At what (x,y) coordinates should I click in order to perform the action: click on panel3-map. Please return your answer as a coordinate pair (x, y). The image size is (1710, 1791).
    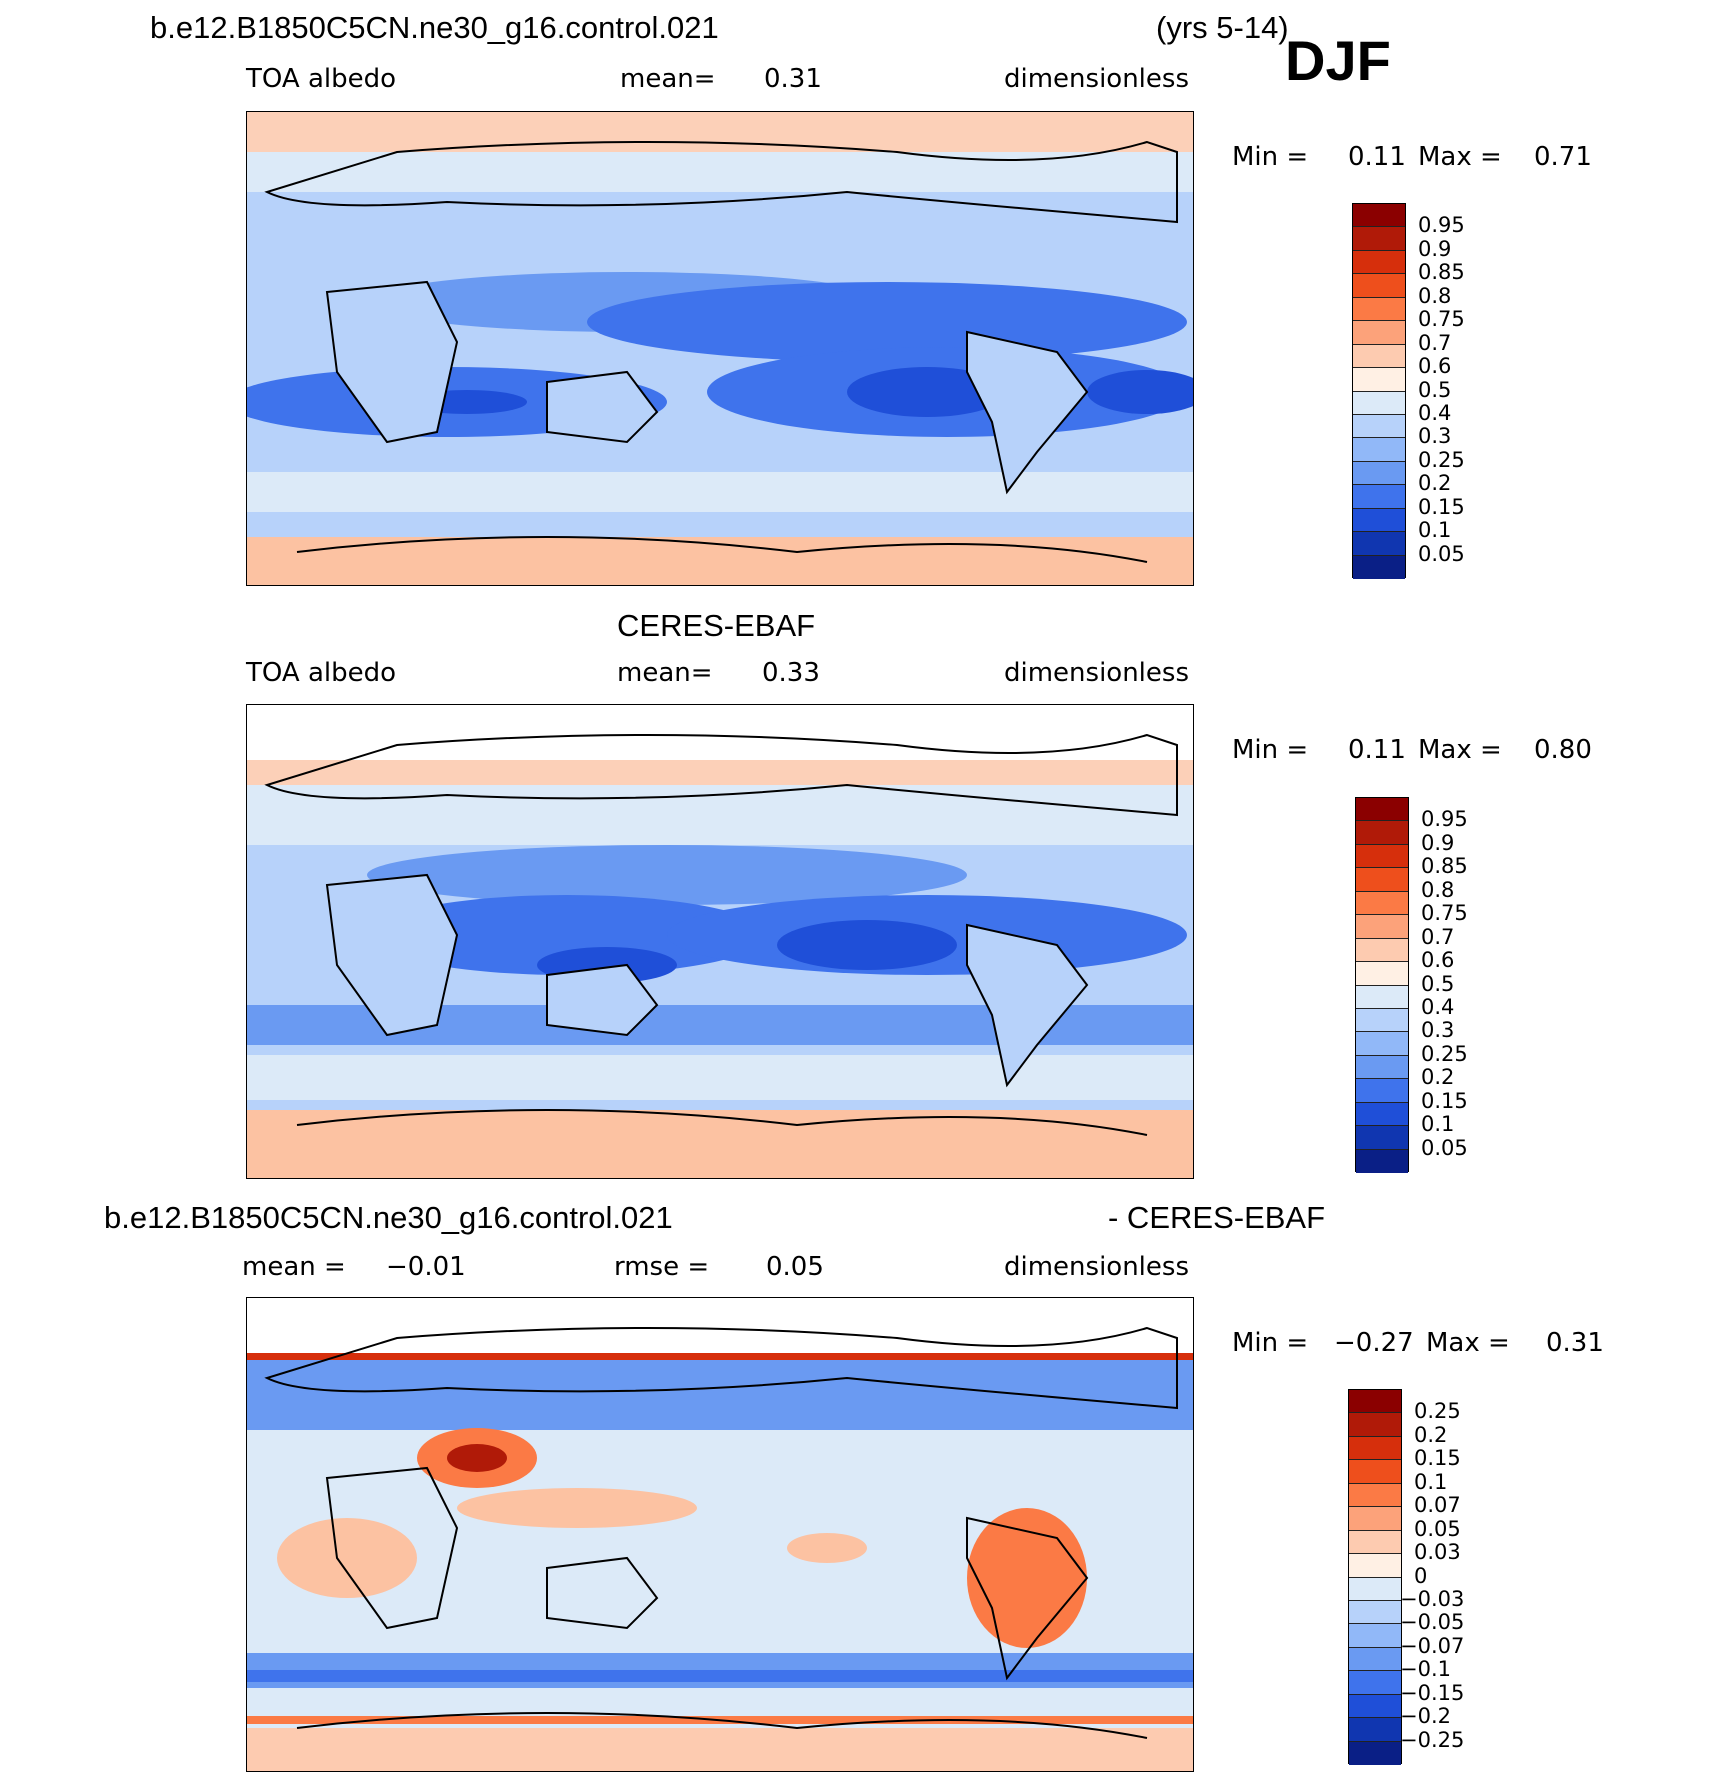
    Looking at the image, I should click on (720, 1534).